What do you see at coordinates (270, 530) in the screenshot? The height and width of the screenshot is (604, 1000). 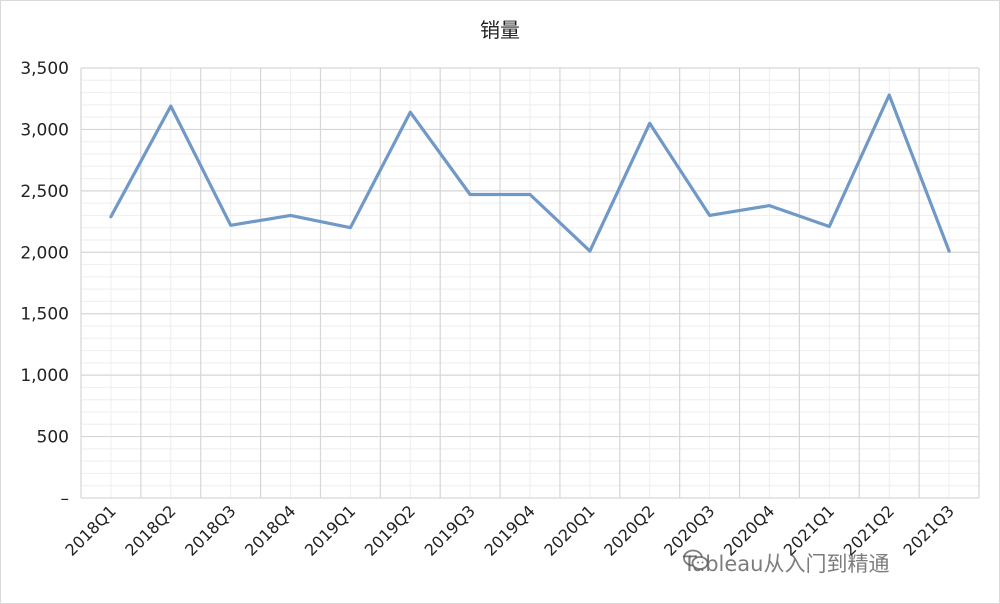 I see `x-tick-label: 2018Q4` at bounding box center [270, 530].